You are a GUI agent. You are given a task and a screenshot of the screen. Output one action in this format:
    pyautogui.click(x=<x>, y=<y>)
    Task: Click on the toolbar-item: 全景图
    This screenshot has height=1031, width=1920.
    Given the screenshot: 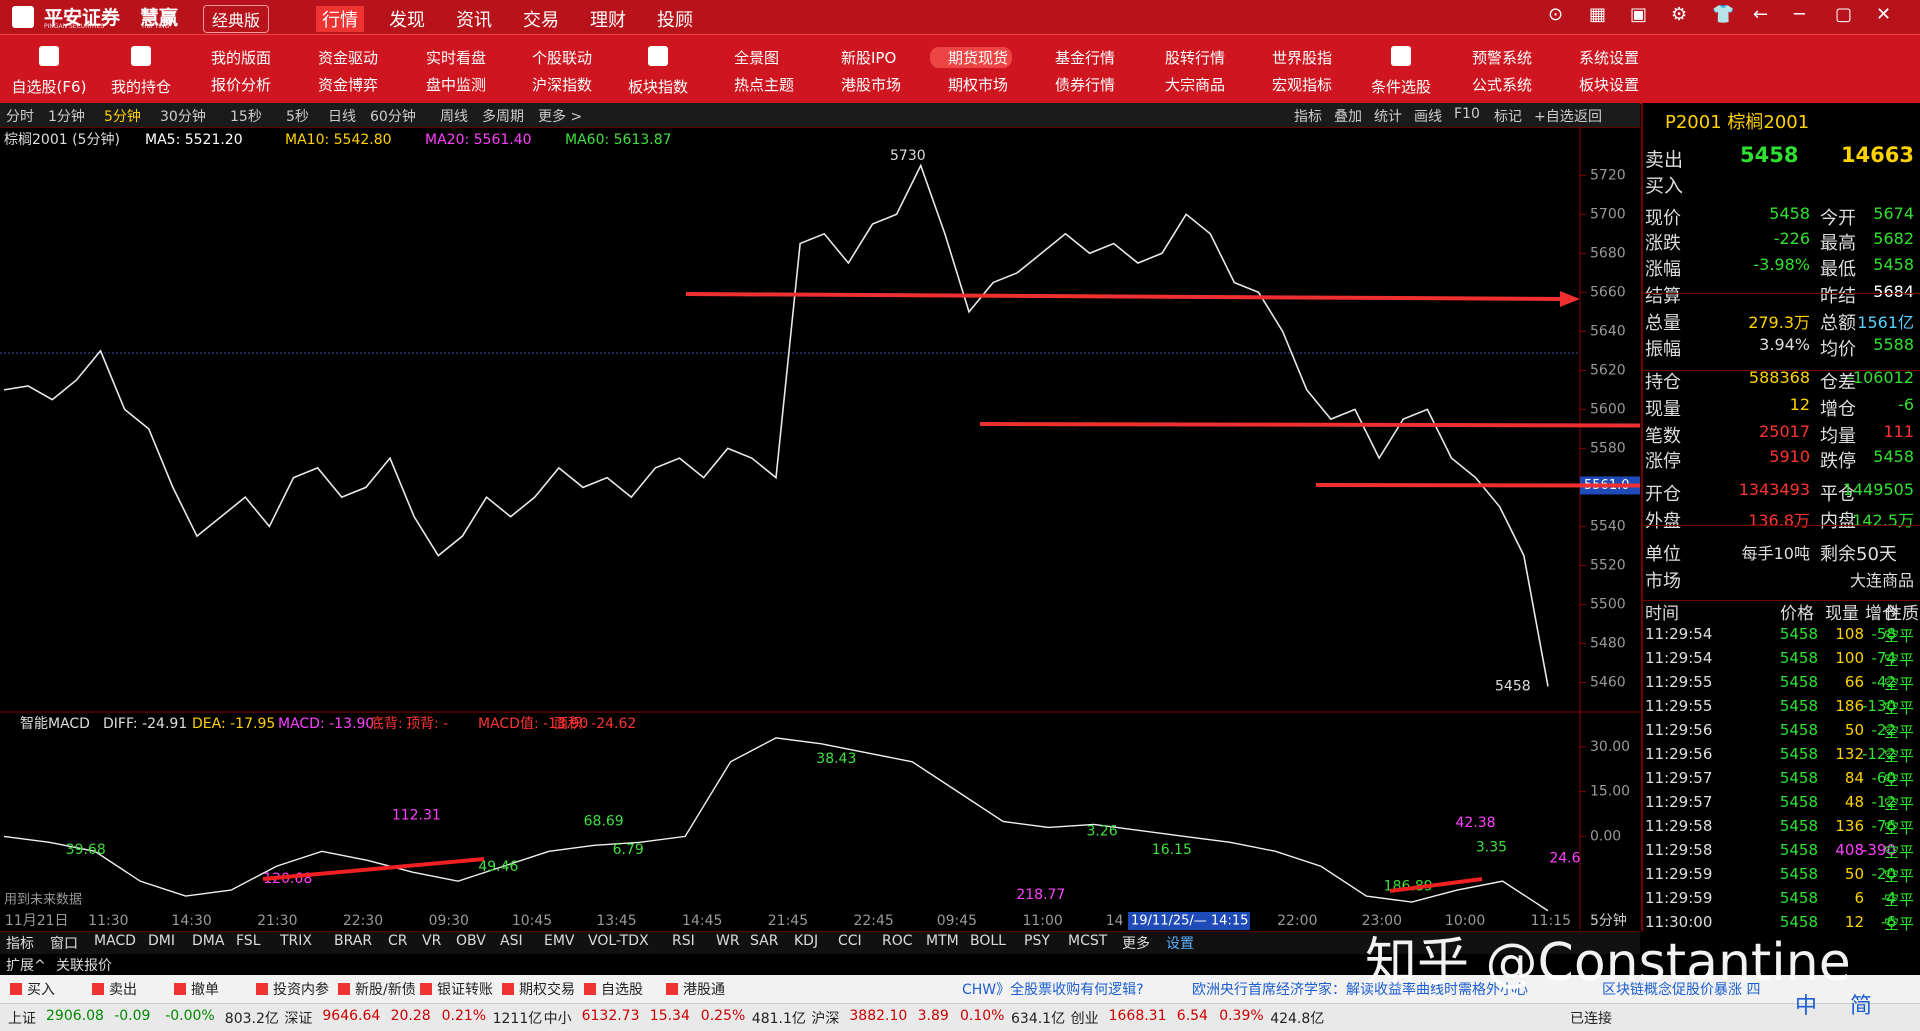 What is the action you would take?
    pyautogui.click(x=757, y=58)
    